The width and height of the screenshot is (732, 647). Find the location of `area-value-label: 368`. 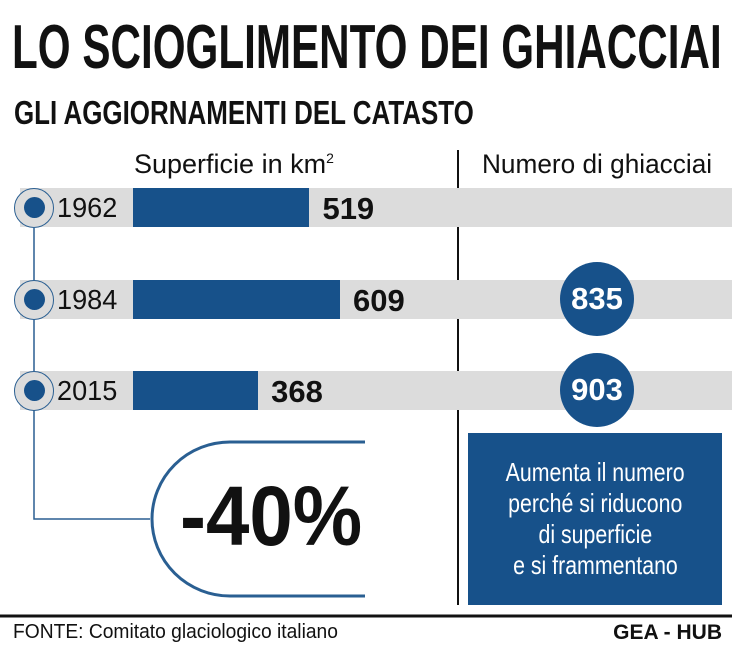

area-value-label: 368 is located at coordinates (297, 391).